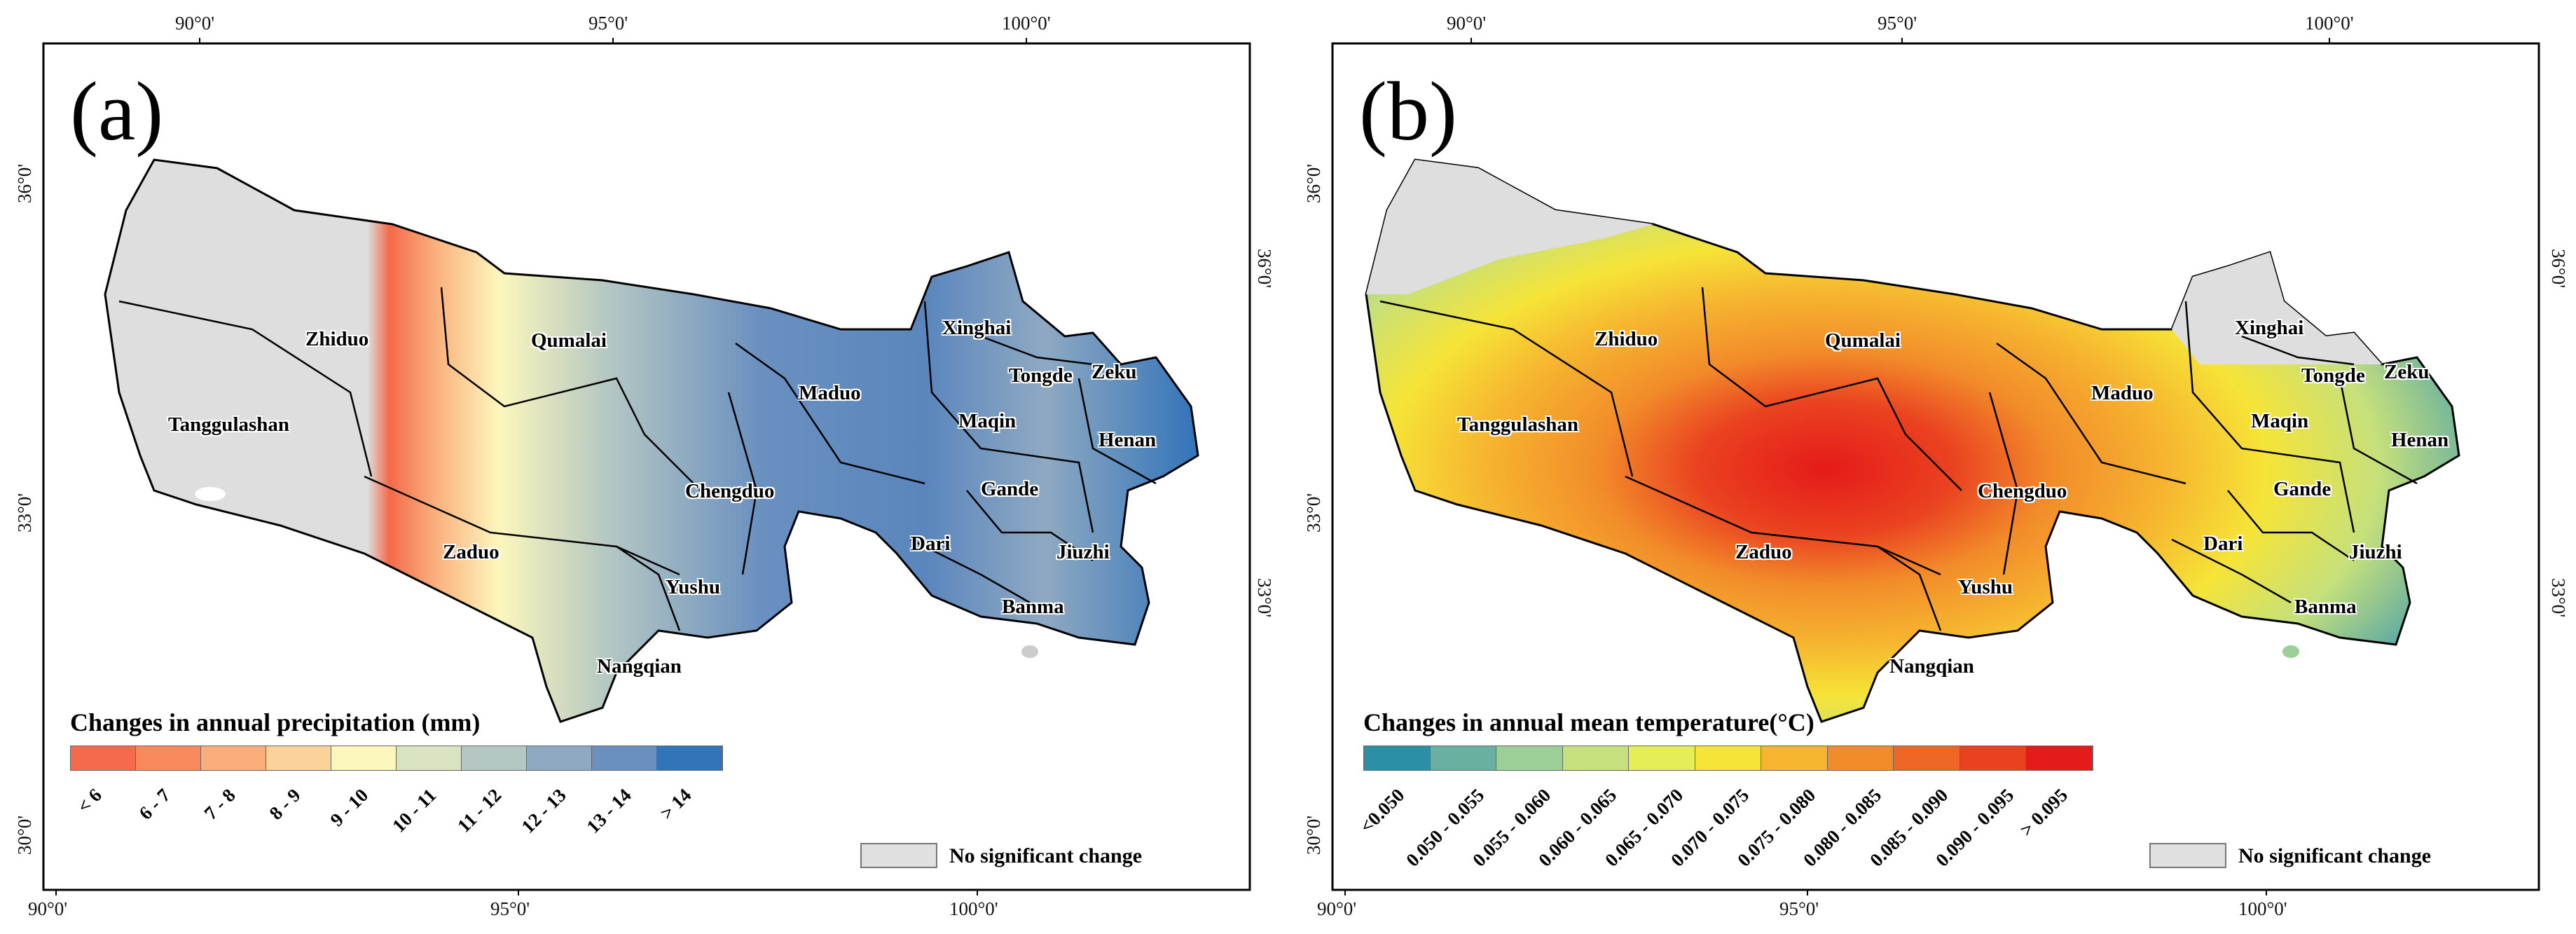 The height and width of the screenshot is (934, 2576). I want to click on lat-tick-left-33: 33°0', so click(24, 513).